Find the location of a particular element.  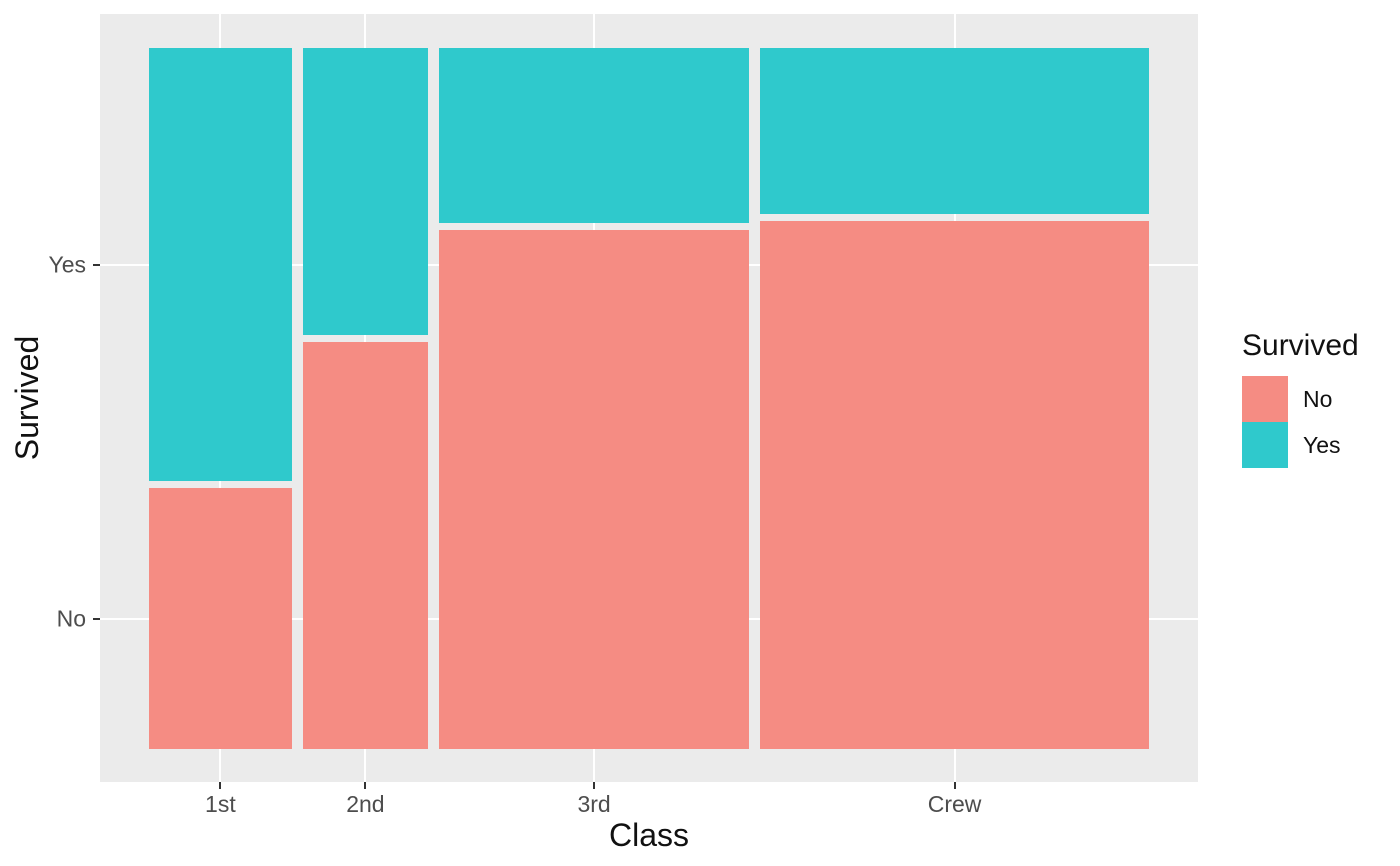

mosaic-rect-3rd-yes is located at coordinates (594, 135).